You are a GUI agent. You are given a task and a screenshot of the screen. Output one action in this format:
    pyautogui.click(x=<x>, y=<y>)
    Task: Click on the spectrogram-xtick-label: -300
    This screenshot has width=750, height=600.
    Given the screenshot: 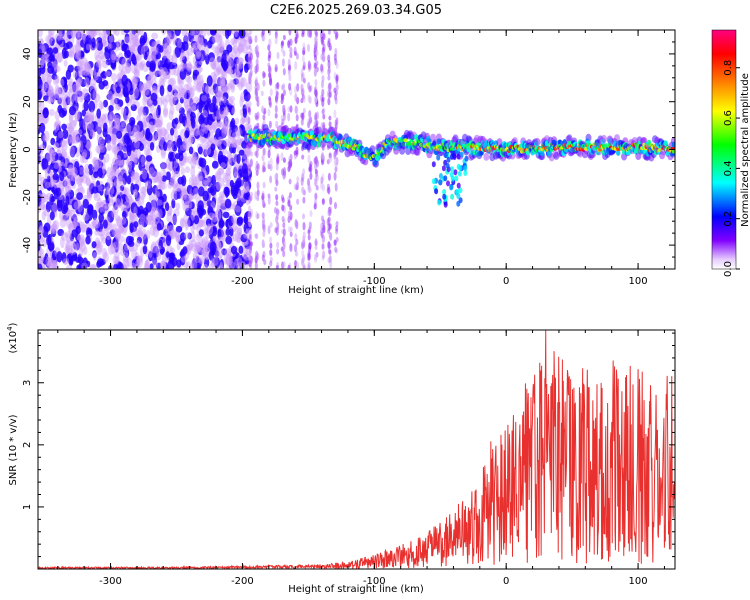 What is the action you would take?
    pyautogui.click(x=110, y=281)
    